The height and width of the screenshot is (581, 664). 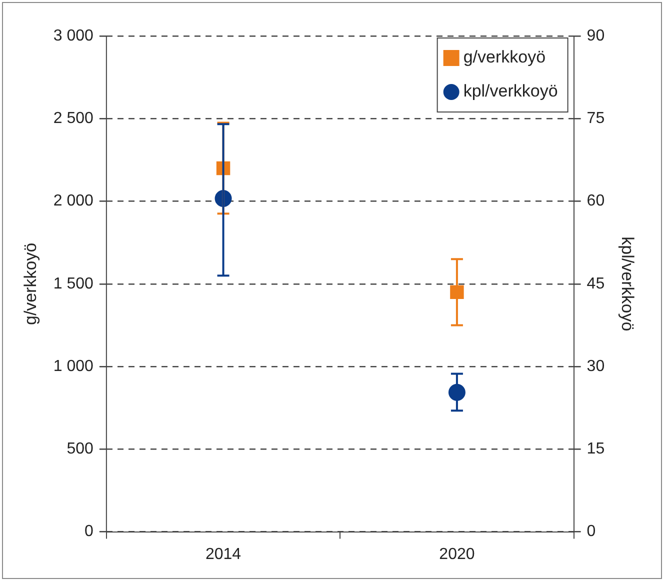 I want to click on y2-tick-label: 60, so click(x=595, y=201).